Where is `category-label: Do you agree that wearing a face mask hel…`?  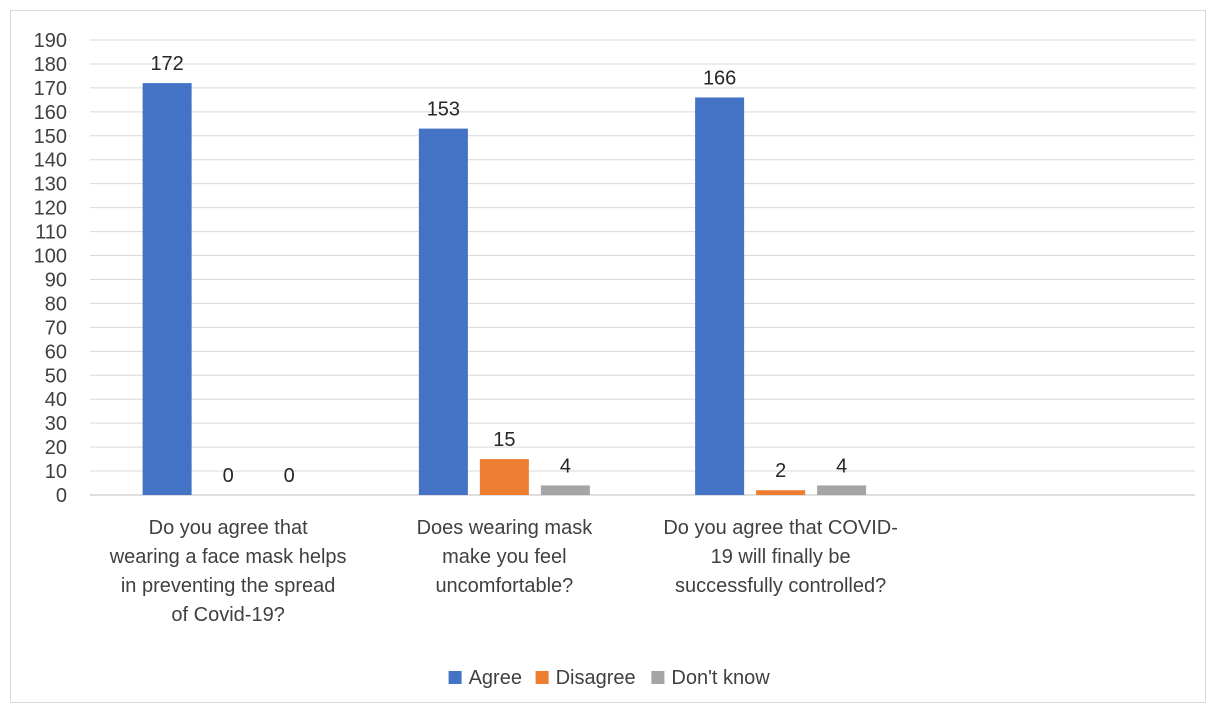
category-label: Do you agree that wearing a face mask hel… is located at coordinates (228, 571).